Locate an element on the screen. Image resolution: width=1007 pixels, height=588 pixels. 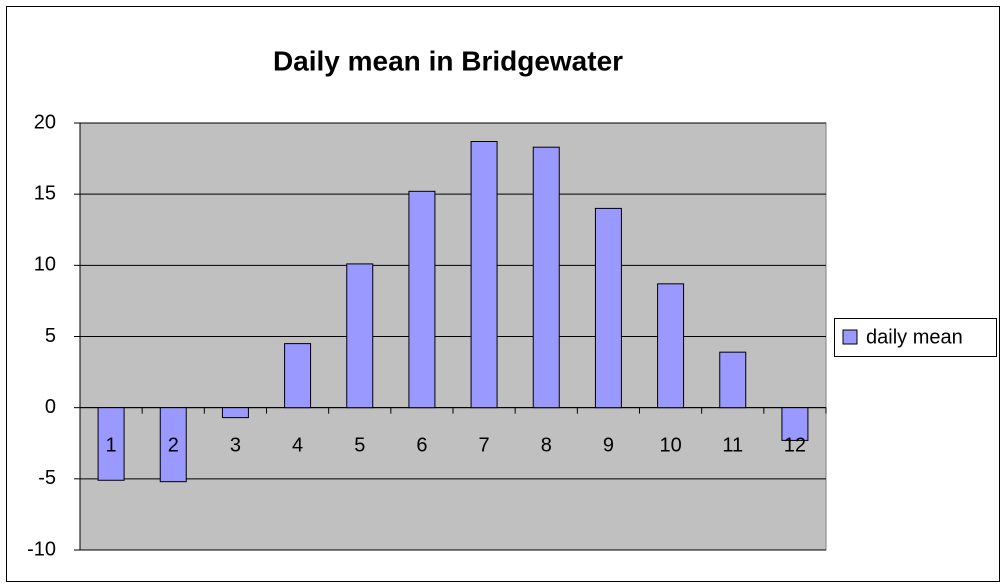
y-tick-label: 20 is located at coordinates (45, 122).